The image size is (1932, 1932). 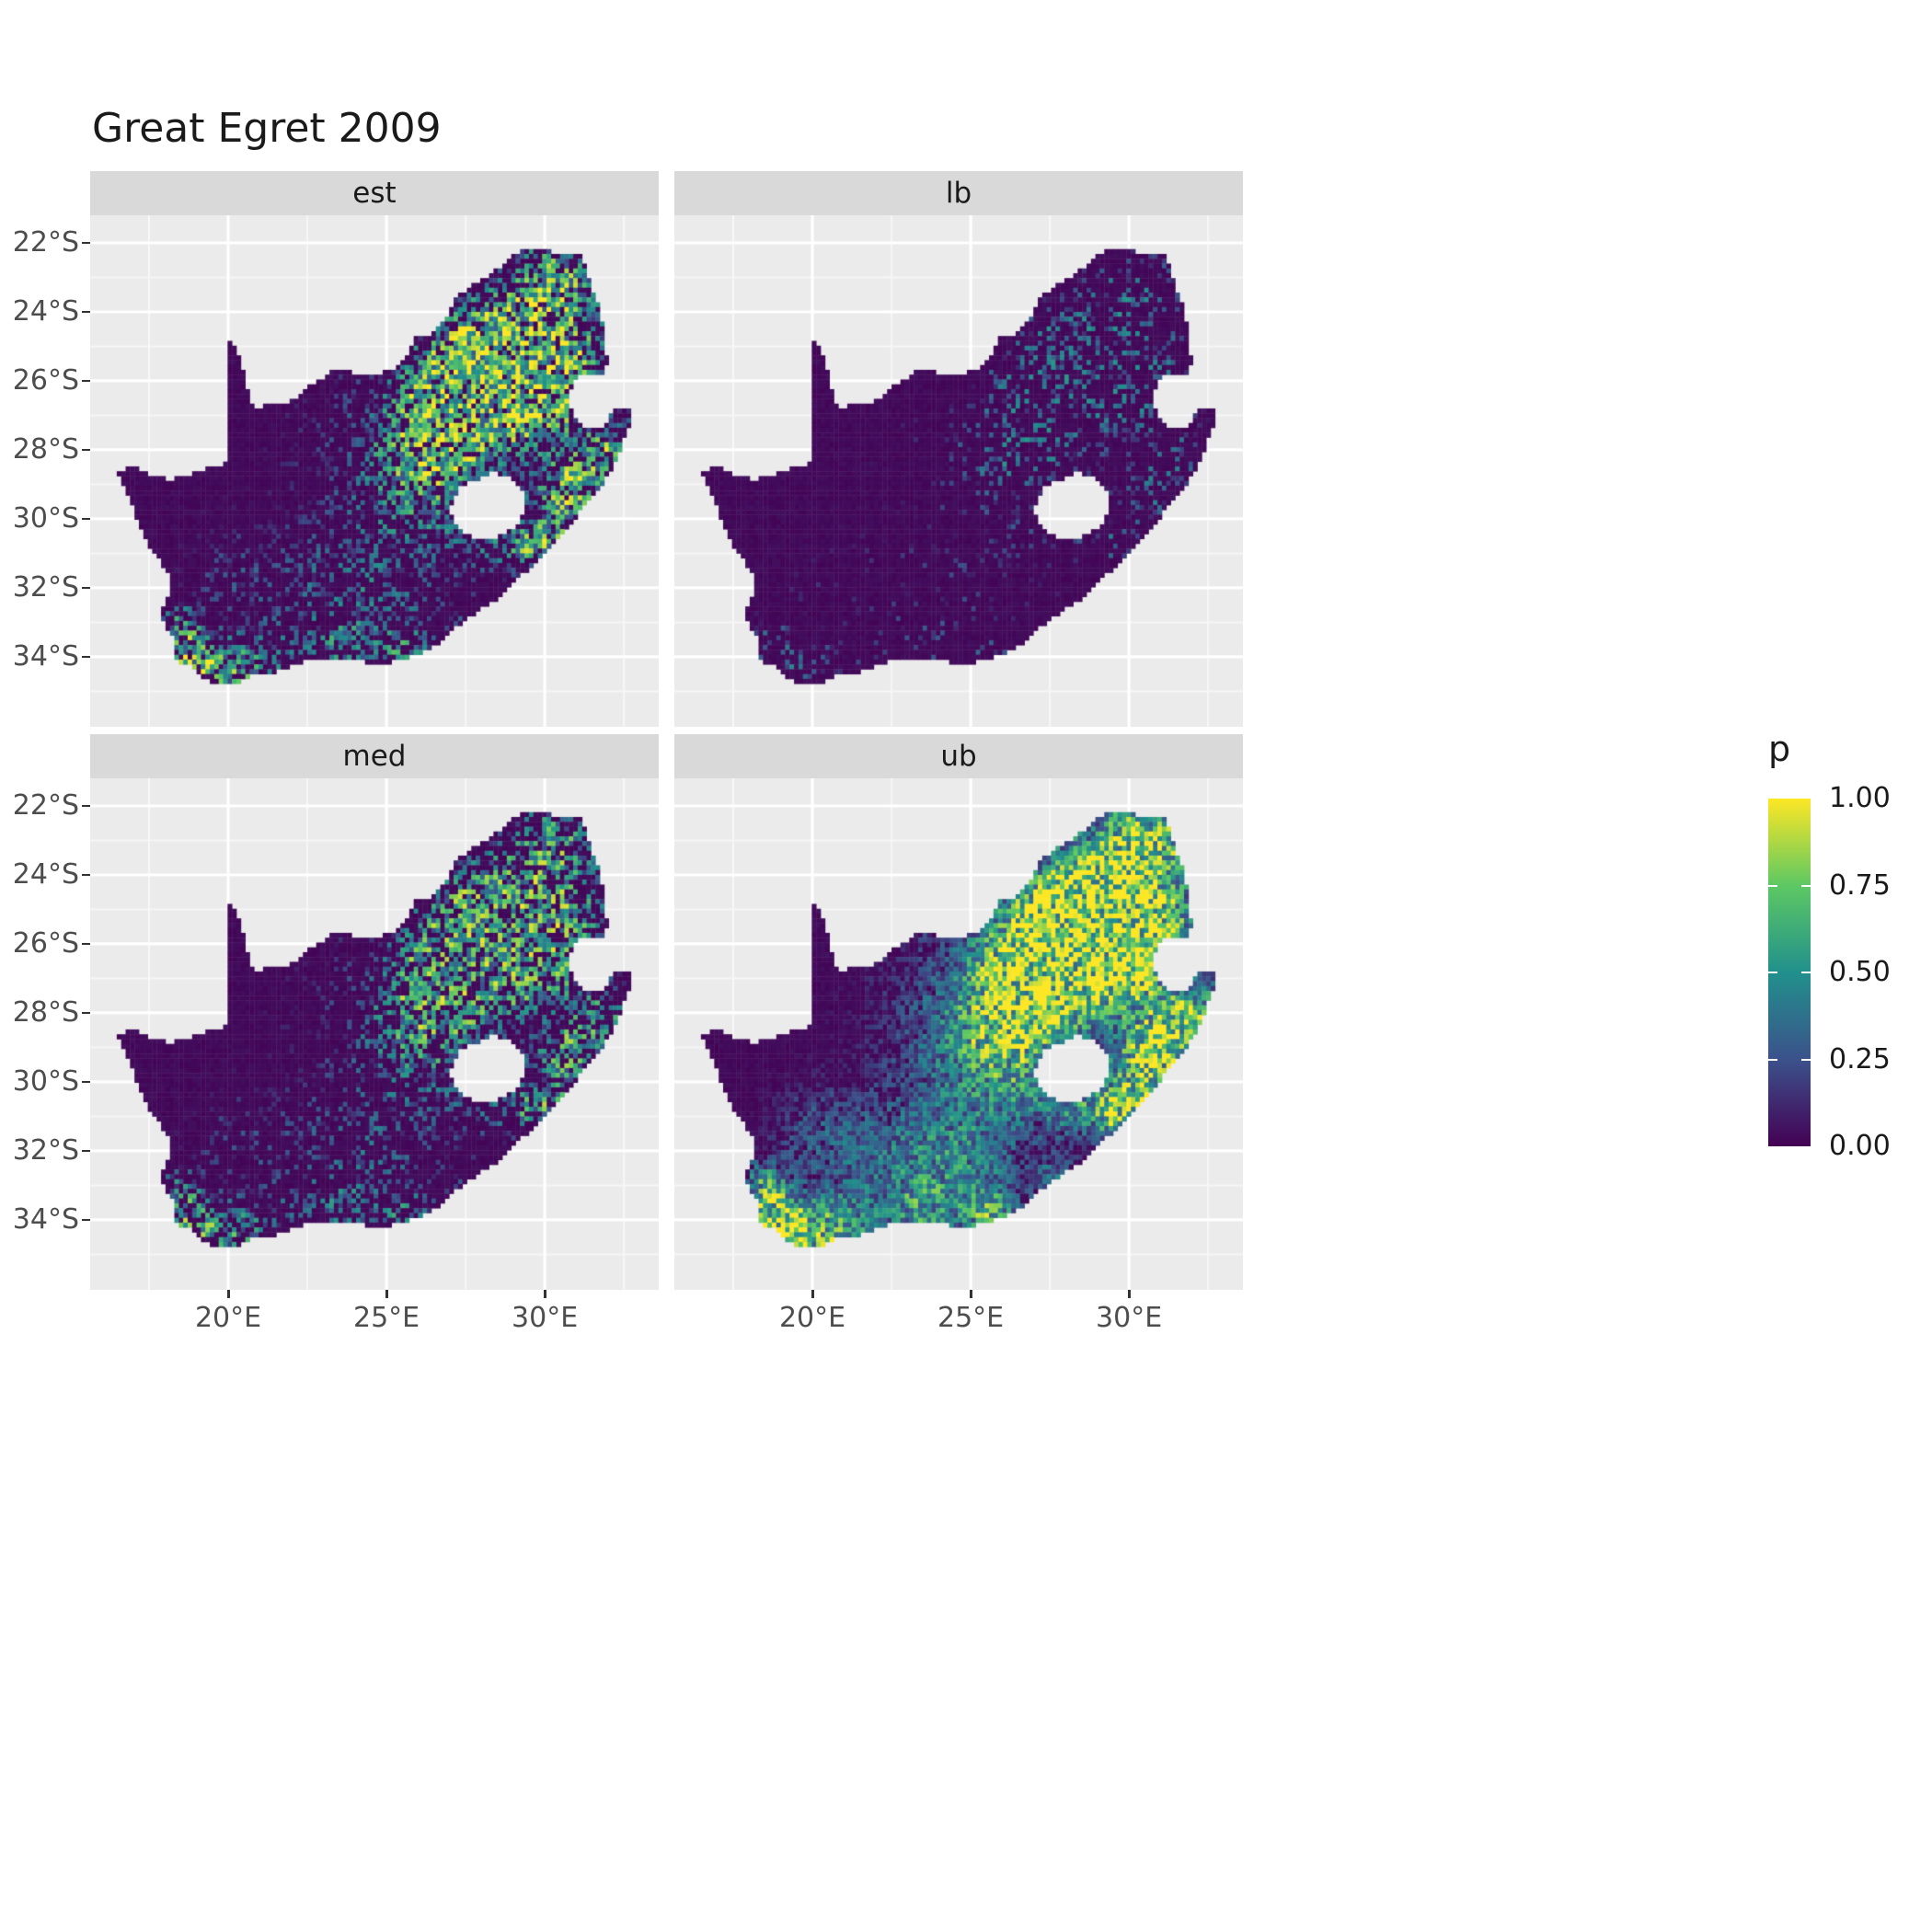 I want to click on plot-title: Great Egret 2009, so click(x=267, y=128).